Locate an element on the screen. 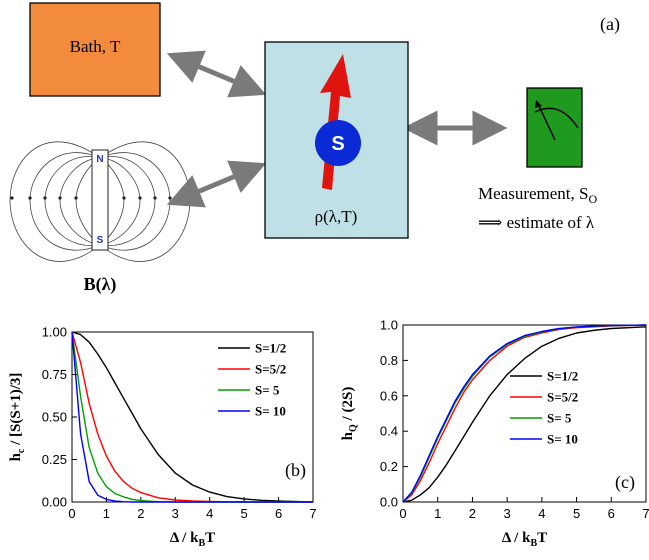 The height and width of the screenshot is (560, 649). meter-needle-tip is located at coordinates (538, 104).